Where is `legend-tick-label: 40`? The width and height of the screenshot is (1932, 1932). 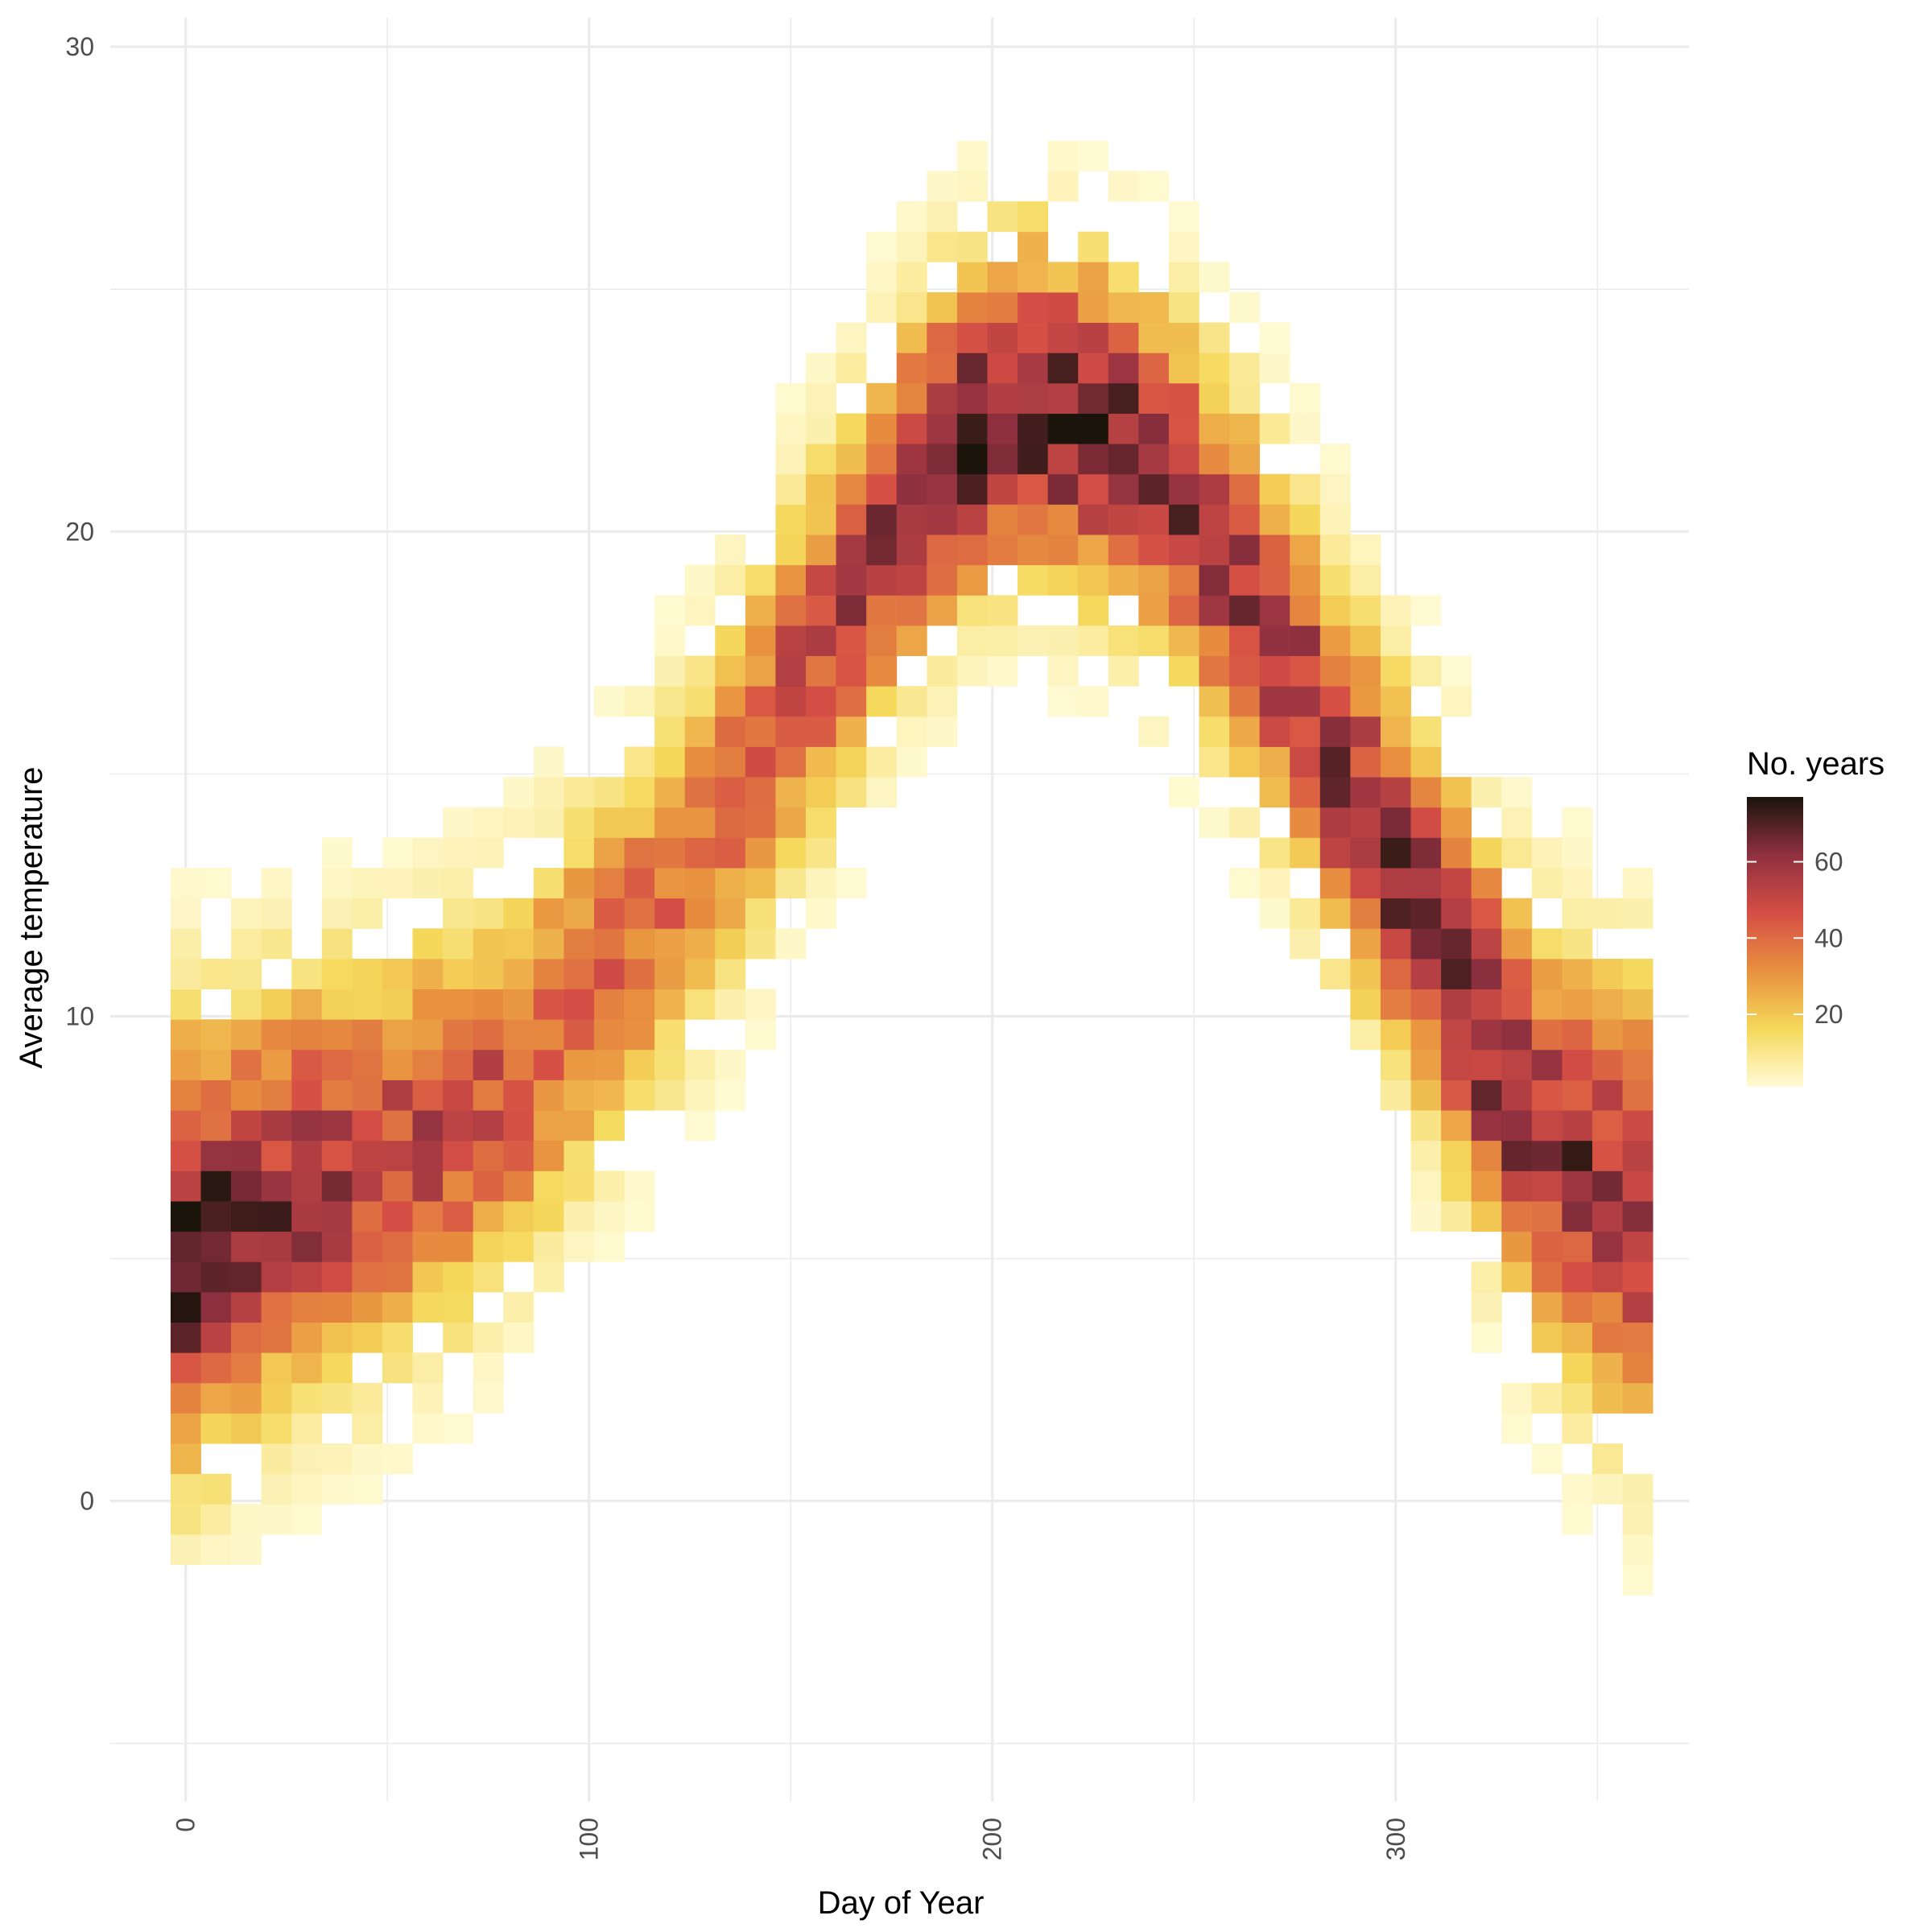
legend-tick-label: 40 is located at coordinates (1828, 937).